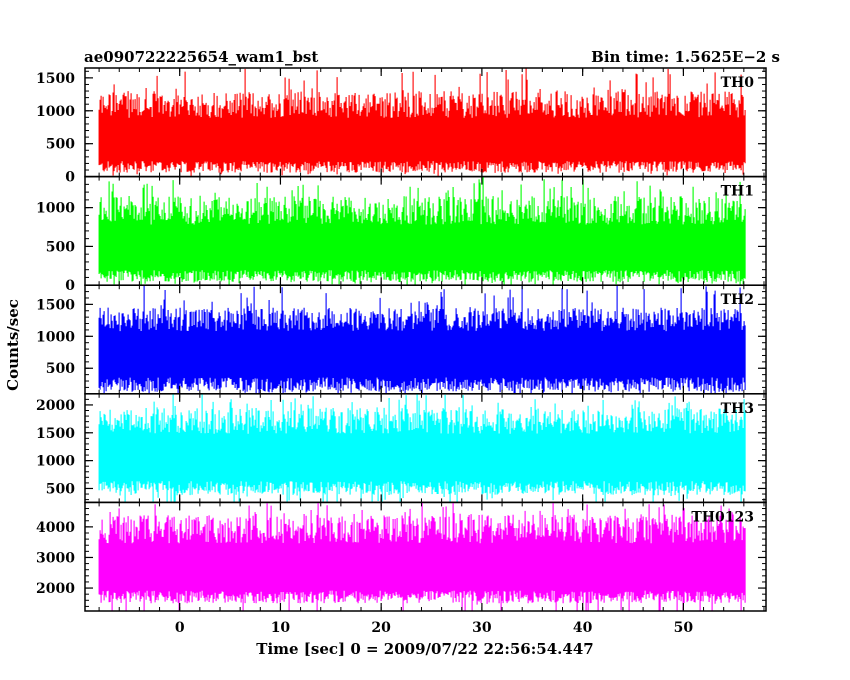  I want to click on x-tick-label: 30, so click(482, 628).